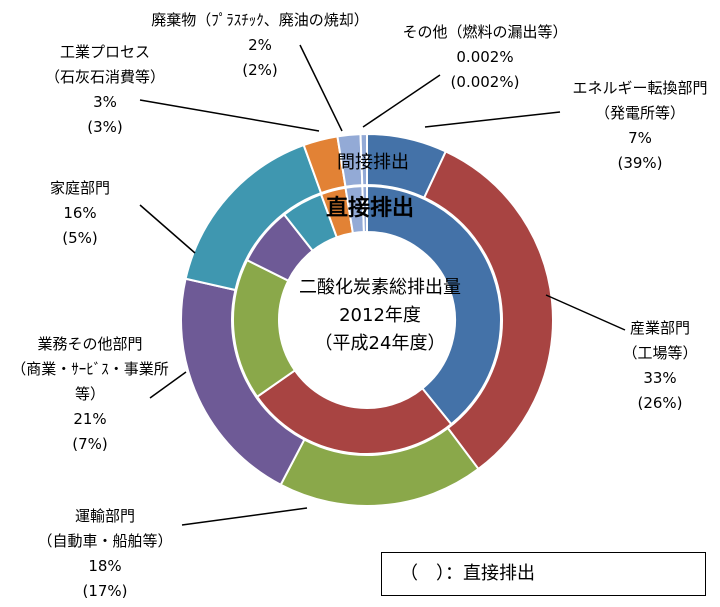  Describe the element at coordinates (80, 238) in the screenshot. I see `label-line: (5%)` at that location.